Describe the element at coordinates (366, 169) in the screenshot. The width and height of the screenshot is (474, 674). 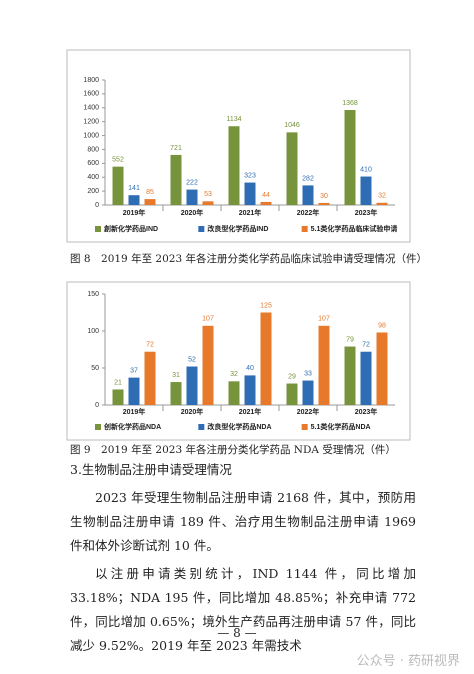
I see `data-label: 410` at that location.